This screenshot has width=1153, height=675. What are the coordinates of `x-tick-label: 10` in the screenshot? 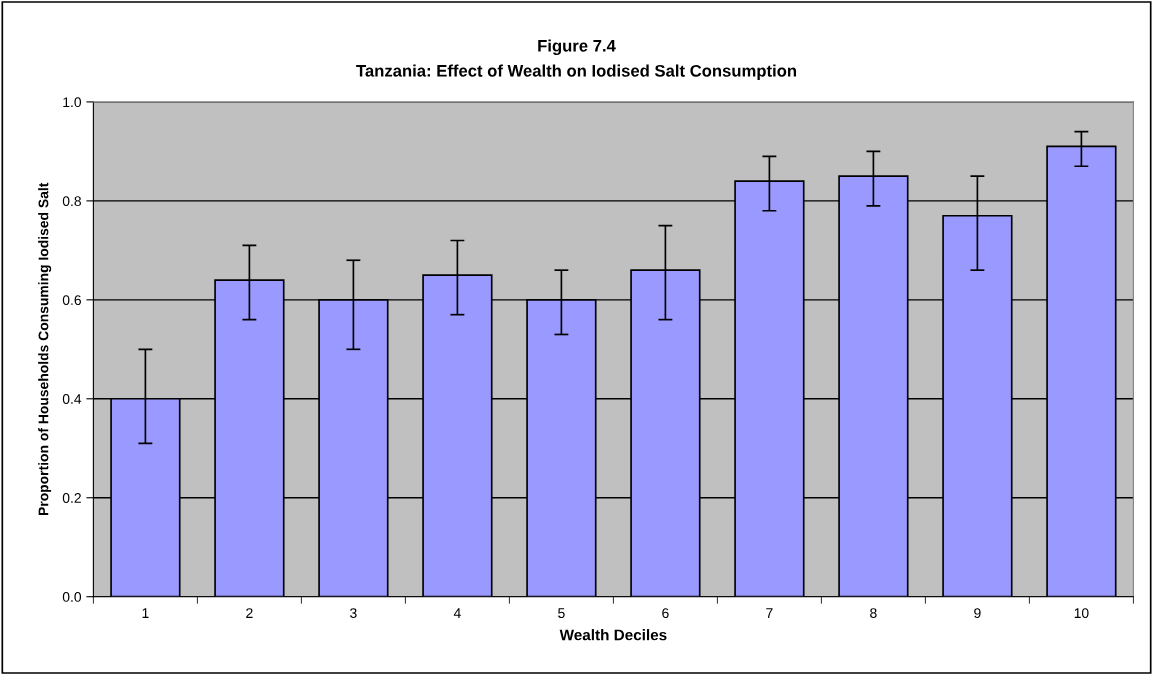 It's located at (1081, 613).